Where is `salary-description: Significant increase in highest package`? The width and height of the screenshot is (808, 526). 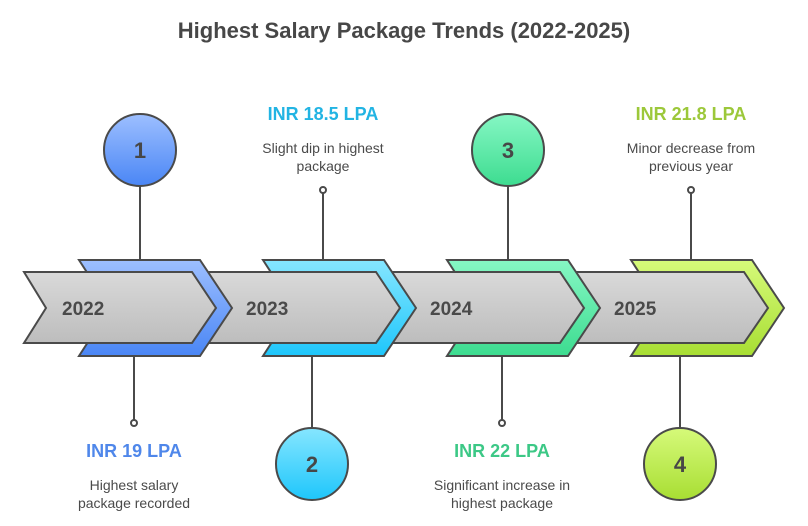
salary-description: Significant increase in highest package is located at coordinates (502, 494).